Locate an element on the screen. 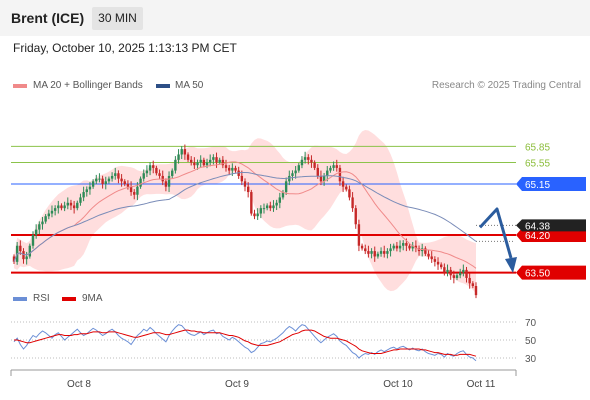 This screenshot has width=590, height=400. rsi-legend-swatch is located at coordinates (20, 299).